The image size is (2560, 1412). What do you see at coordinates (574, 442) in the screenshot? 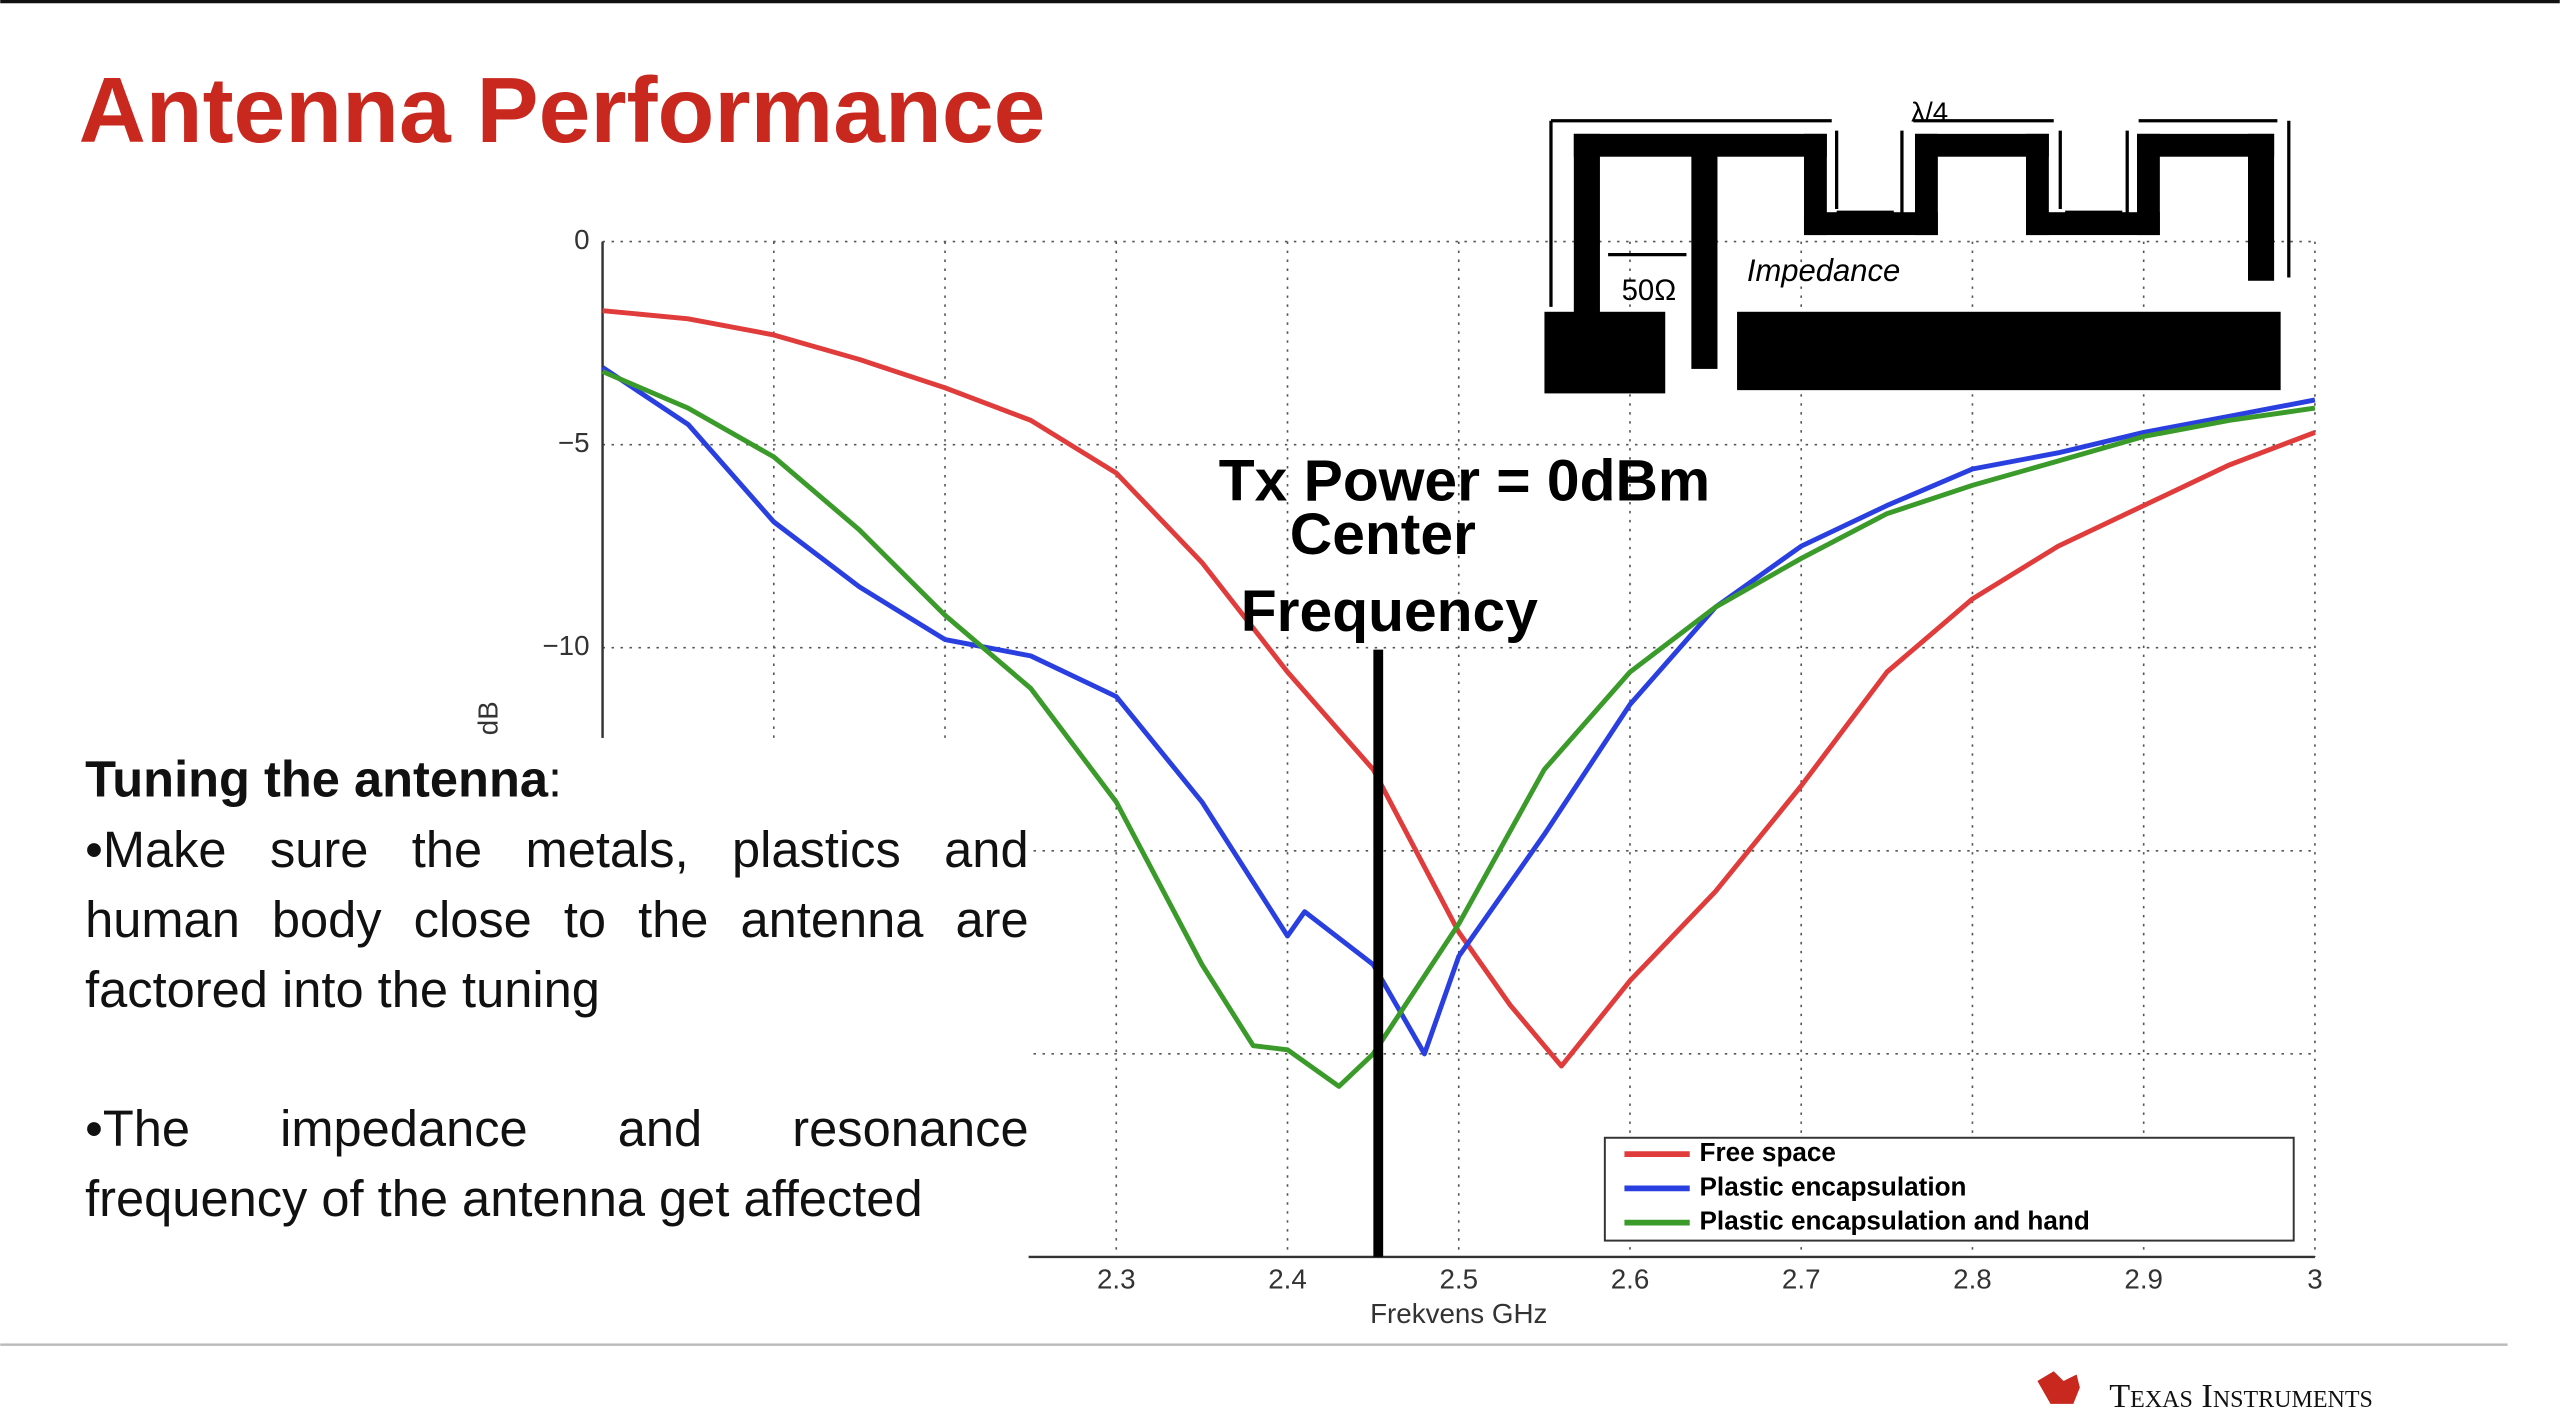
I see `y-tick-label: −5` at bounding box center [574, 442].